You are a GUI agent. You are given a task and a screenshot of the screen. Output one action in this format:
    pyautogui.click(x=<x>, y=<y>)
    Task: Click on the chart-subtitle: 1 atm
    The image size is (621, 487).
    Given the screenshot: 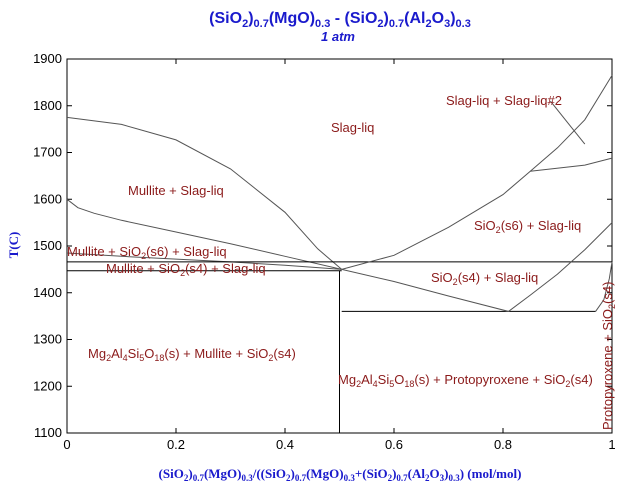 What is the action you would take?
    pyautogui.click(x=338, y=36)
    